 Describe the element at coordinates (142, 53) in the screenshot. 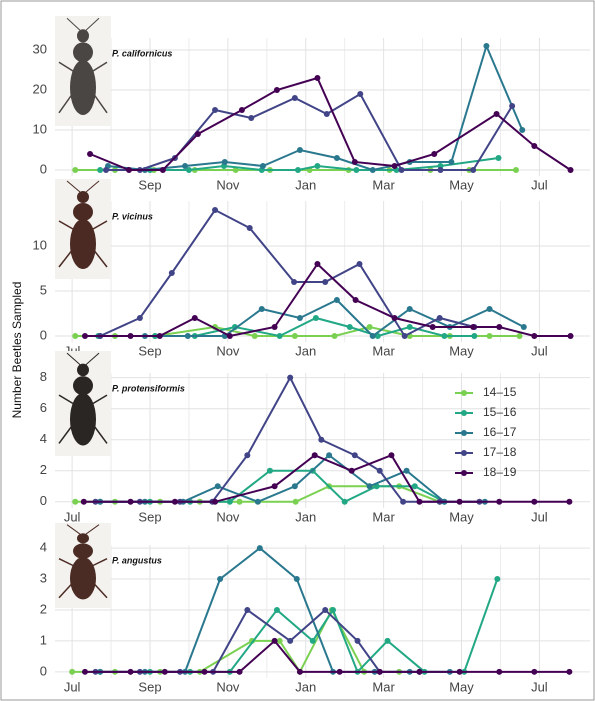

I see `panel-title: P. californicus` at that location.